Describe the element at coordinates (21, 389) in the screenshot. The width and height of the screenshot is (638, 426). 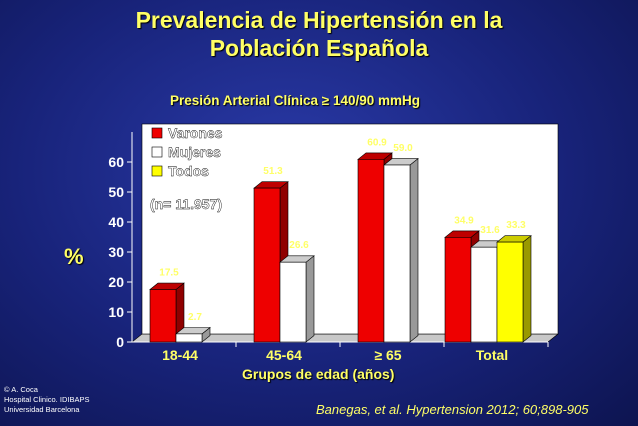
I see `credit-line-1: © A. Coca` at that location.